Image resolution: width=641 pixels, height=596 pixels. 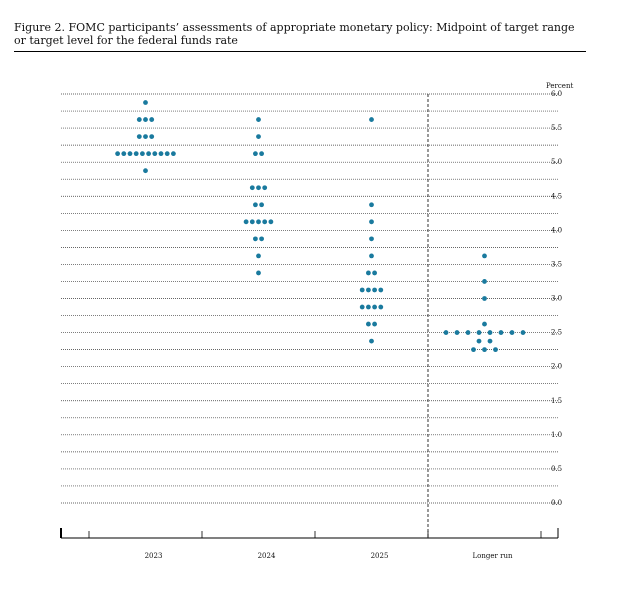 I want to click on y-tick-label: 2.5, so click(x=556, y=333).